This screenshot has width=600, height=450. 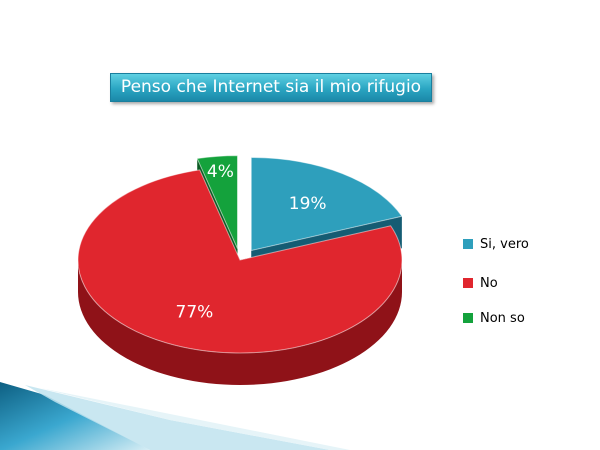 I want to click on corner-swoosh-highlight, so click(x=195, y=419).